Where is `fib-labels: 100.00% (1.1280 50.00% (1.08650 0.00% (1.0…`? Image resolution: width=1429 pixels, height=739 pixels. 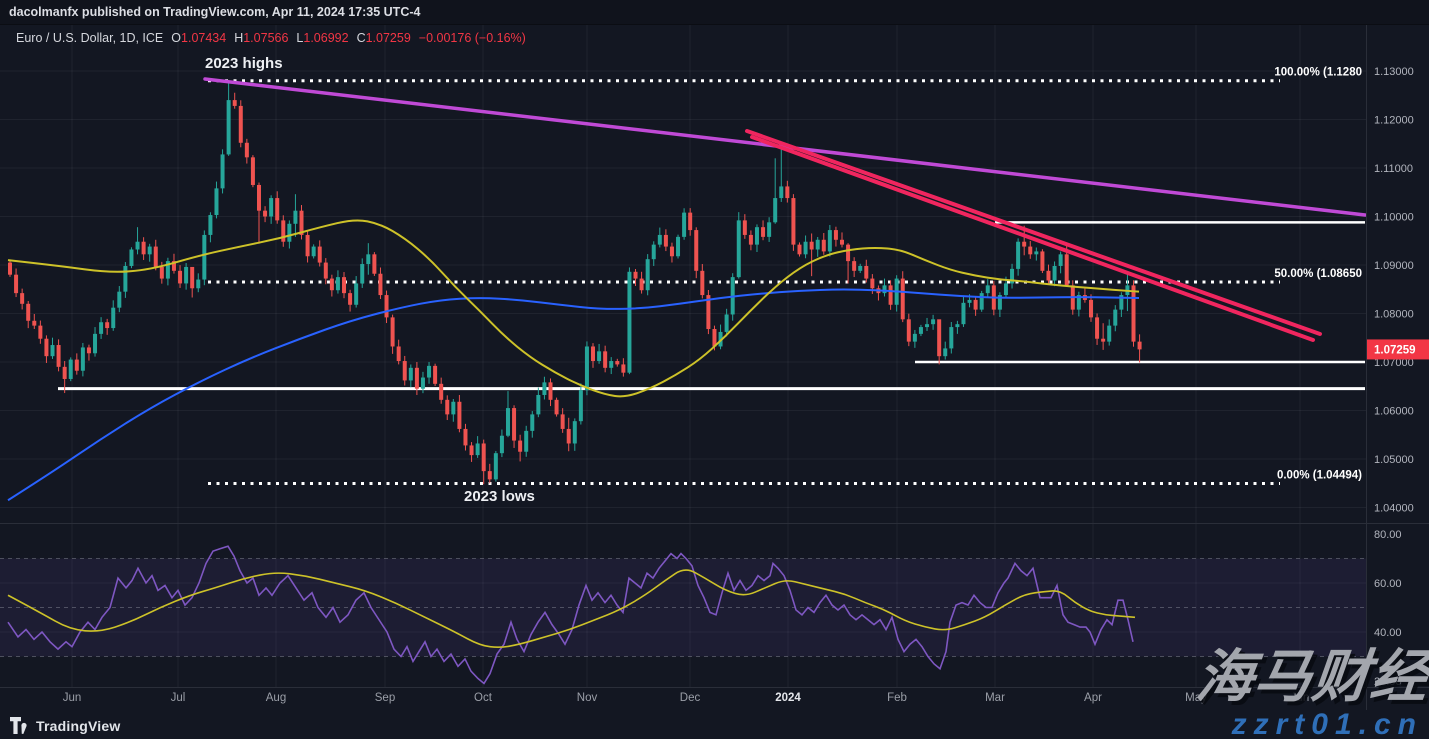
fib-labels: 100.00% (1.1280 50.00% (1.08650 0.00% (1.0… is located at coordinates (1318, 274).